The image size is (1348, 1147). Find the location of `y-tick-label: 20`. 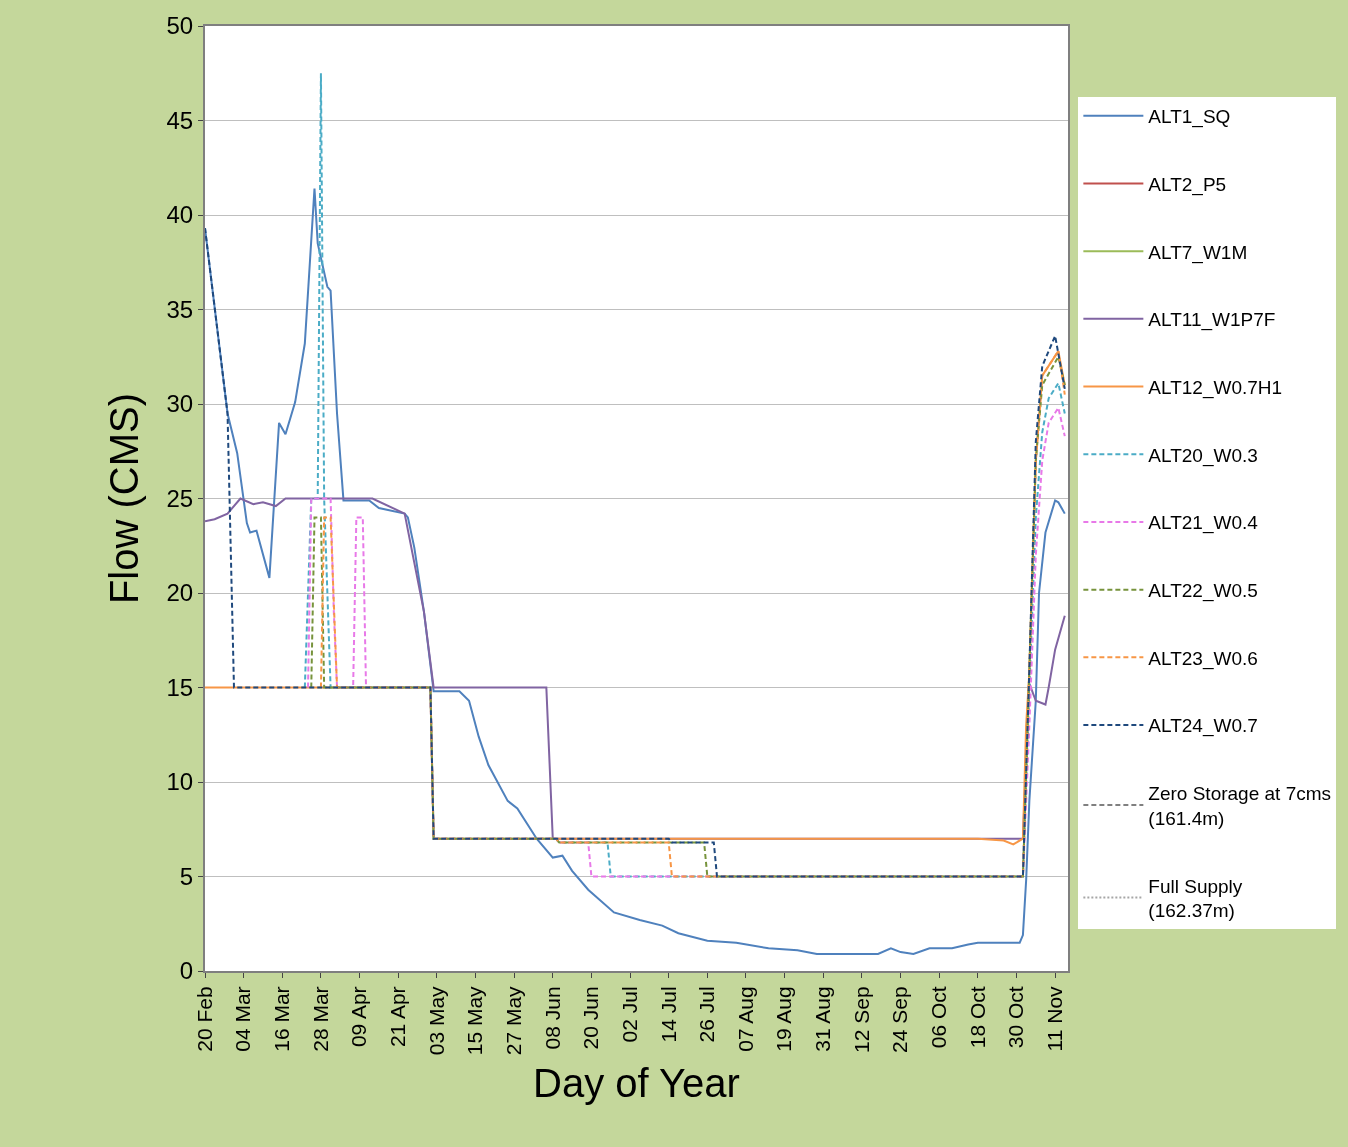

y-tick-label: 20 is located at coordinates (180, 593).